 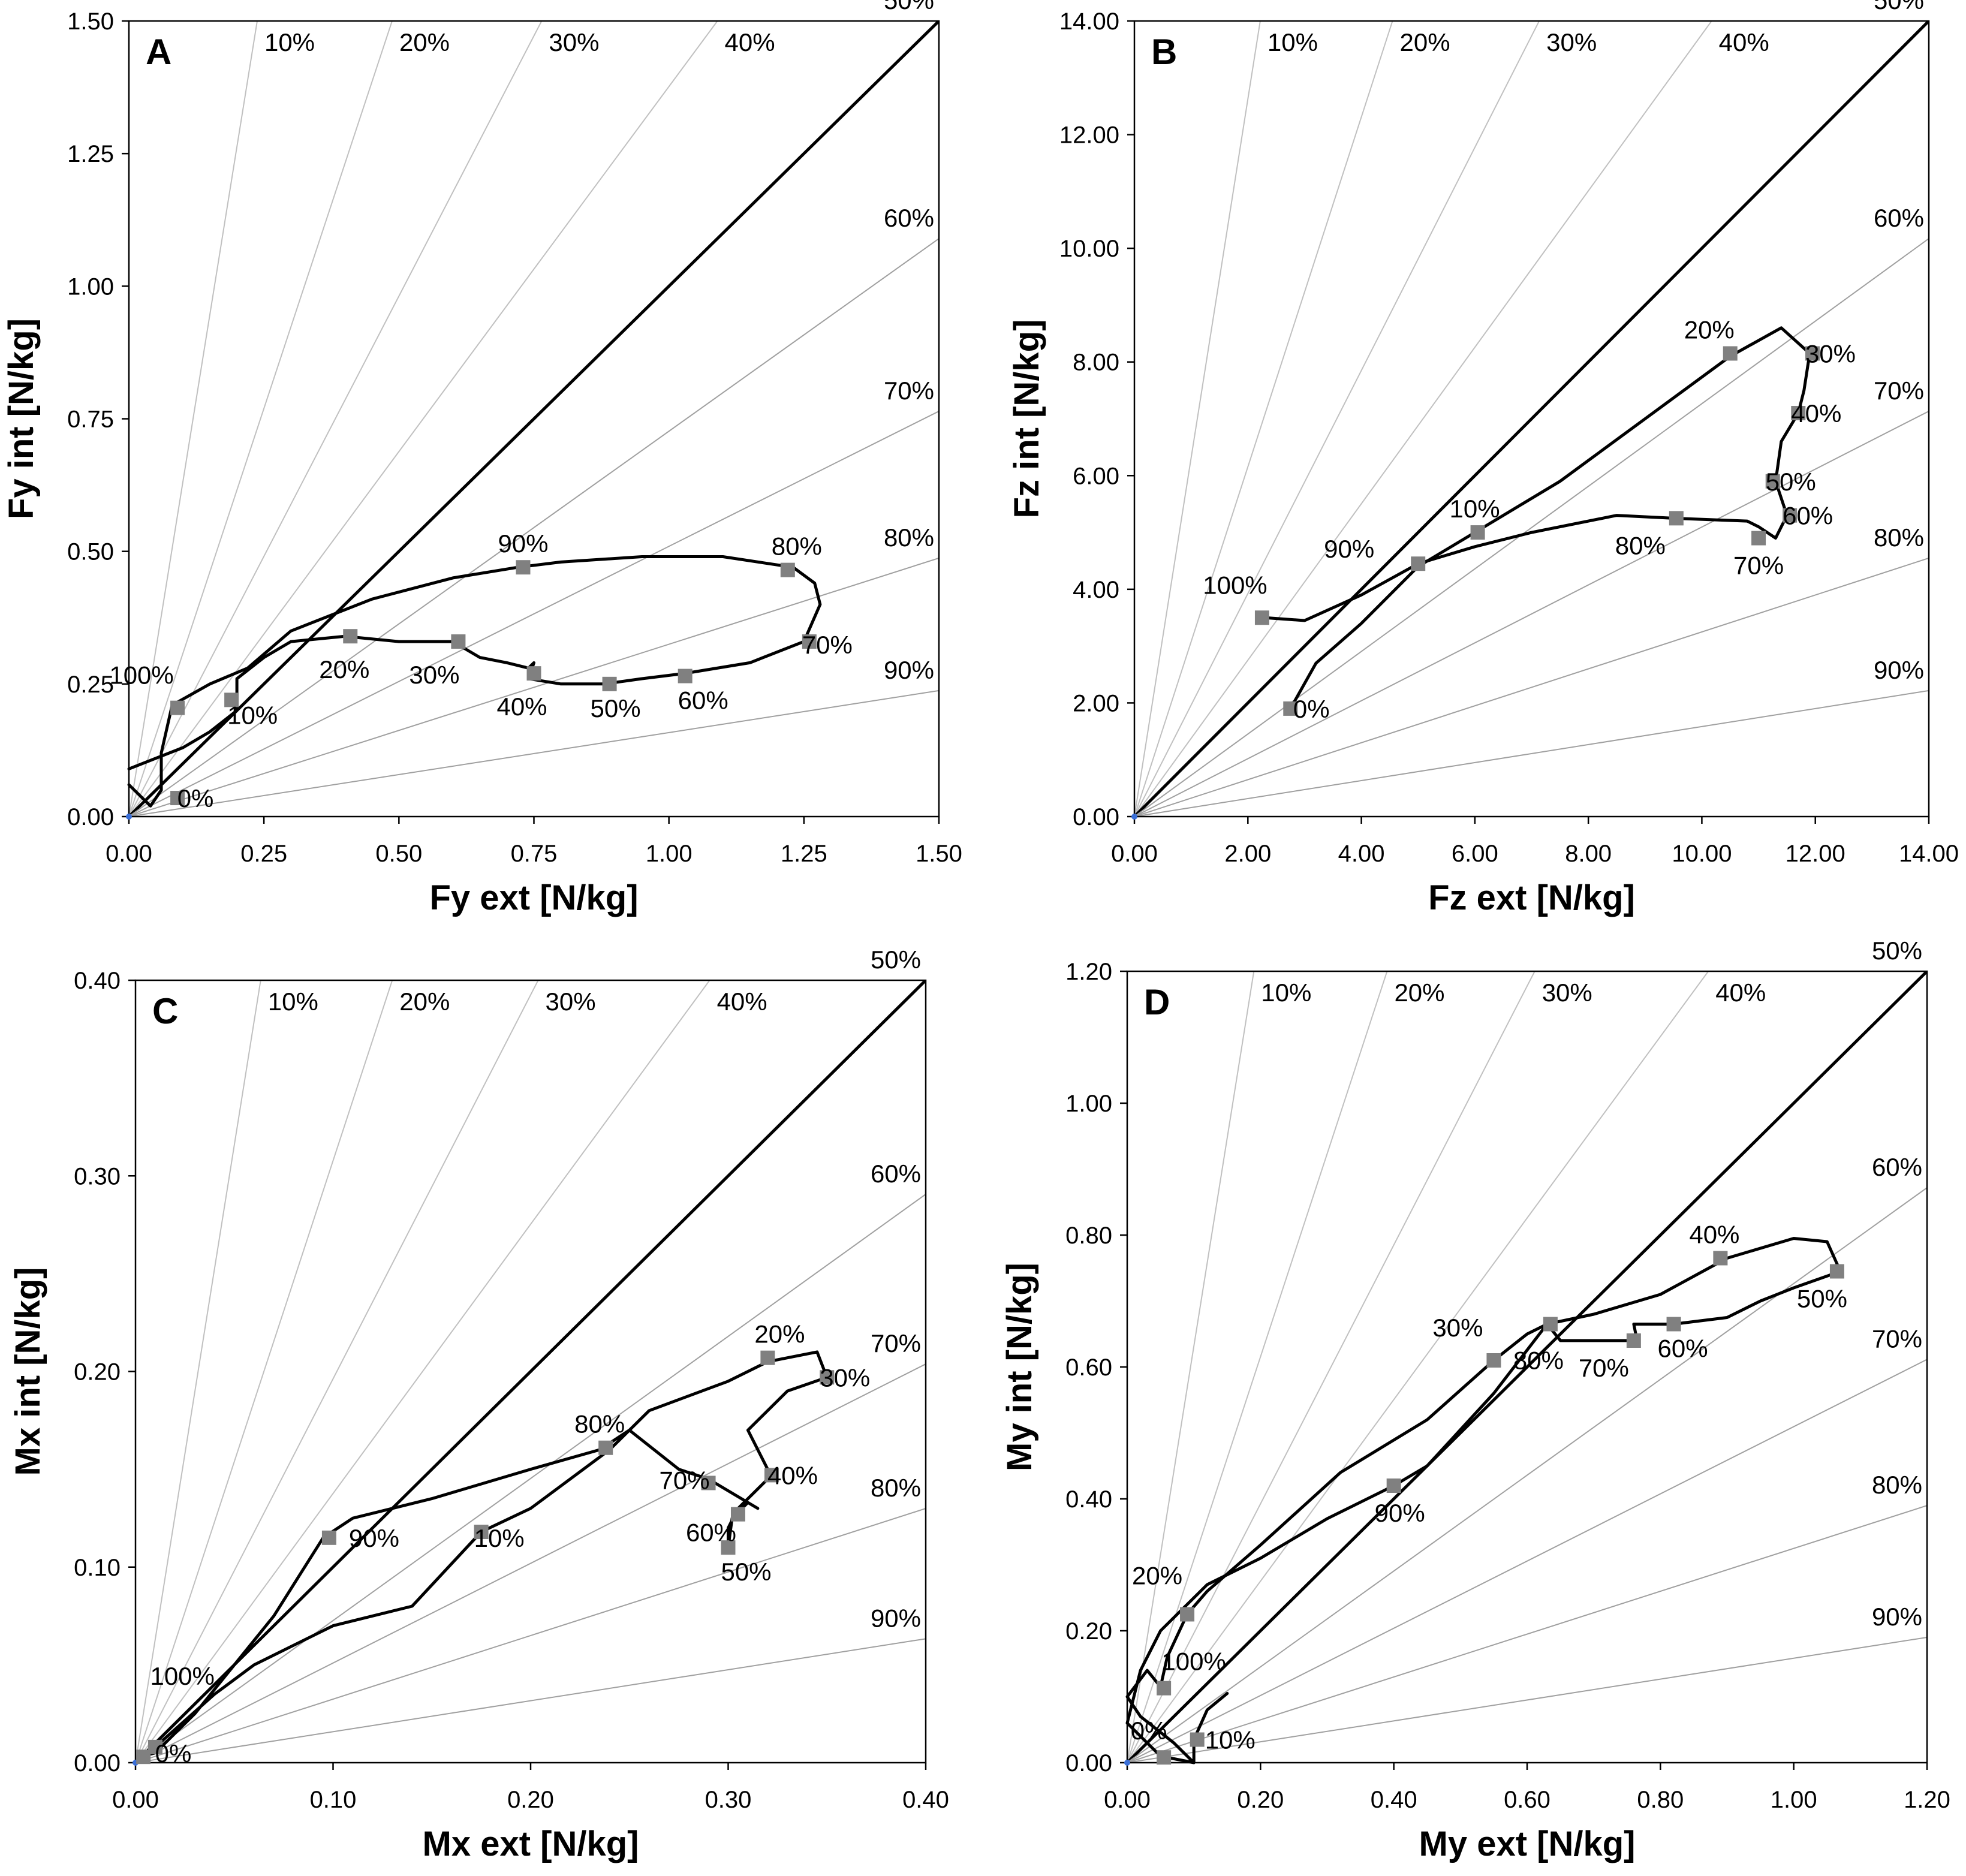 I want to click on y-tick-label: 0.75, so click(x=90, y=419).